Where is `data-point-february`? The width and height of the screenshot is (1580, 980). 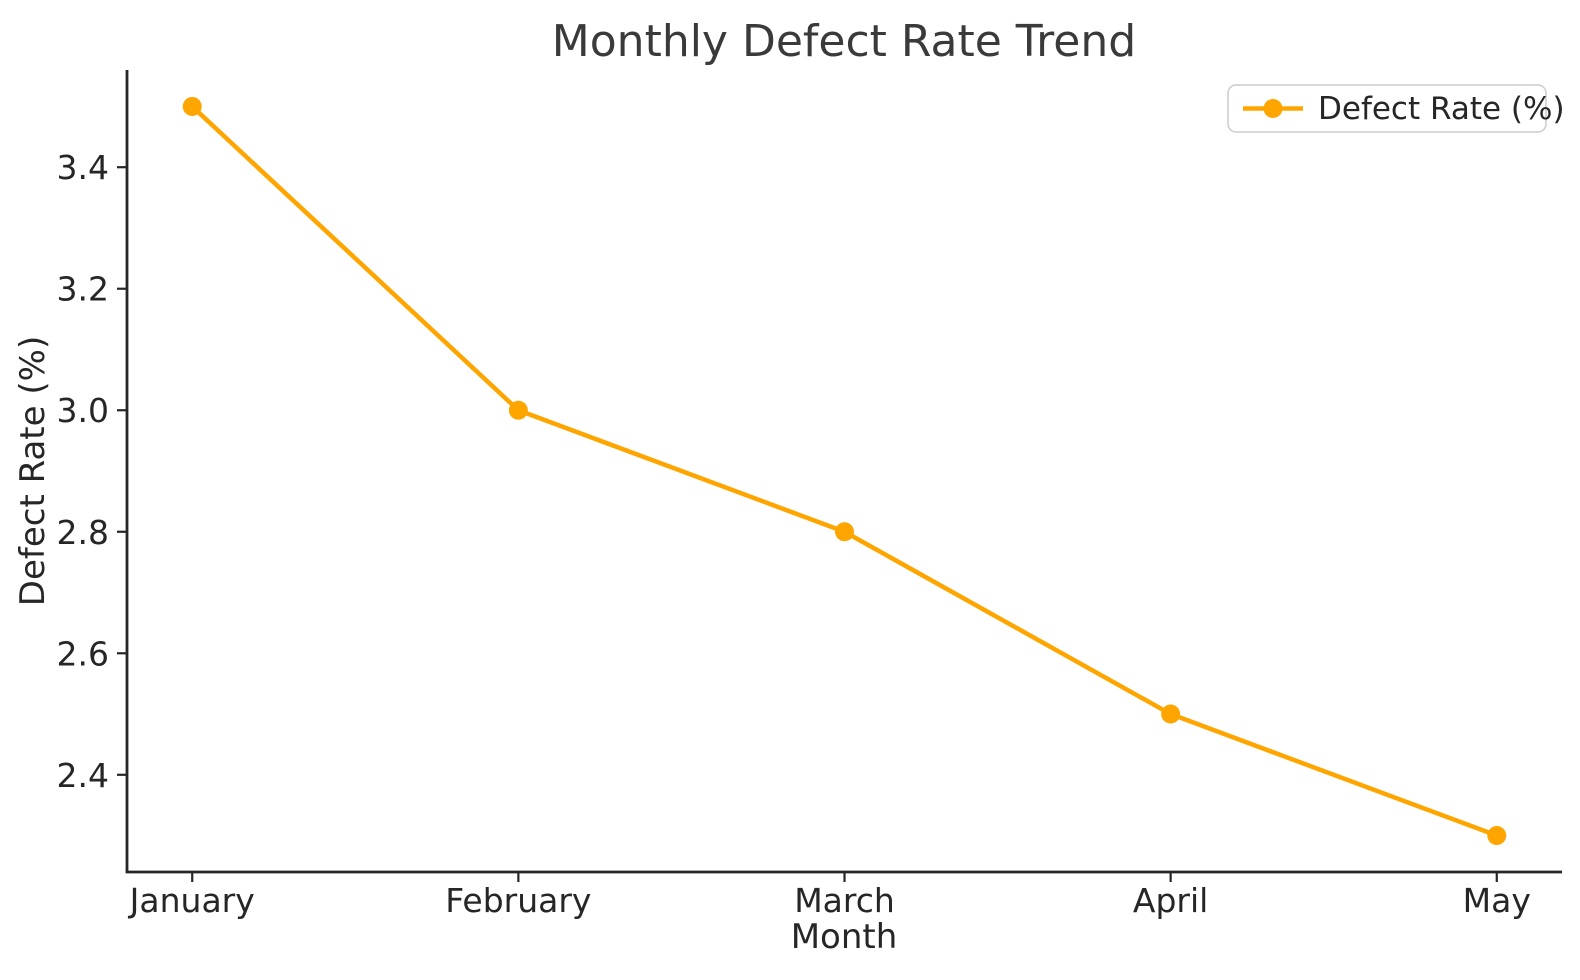
data-point-february is located at coordinates (518, 410).